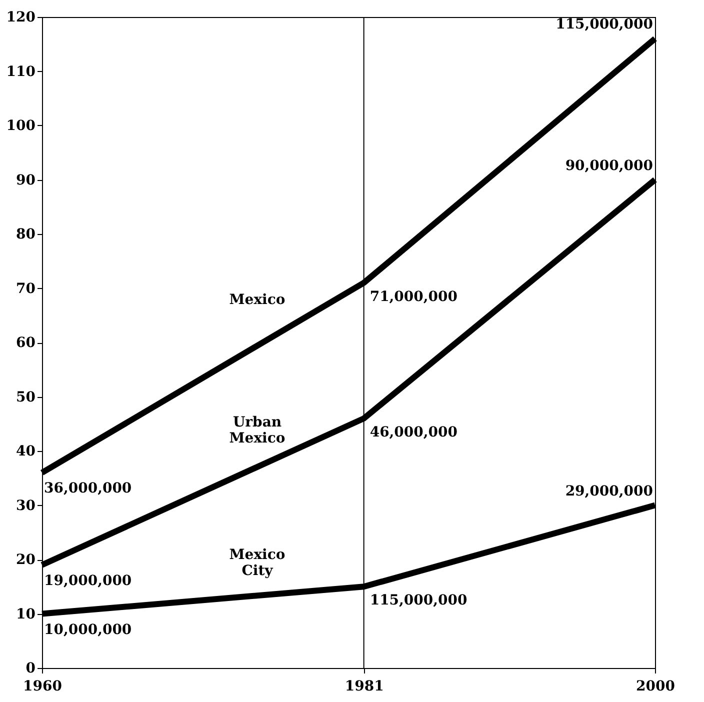 This screenshot has height=702, width=704. Describe the element at coordinates (42, 686) in the screenshot. I see `x-tick-label: 1960` at that location.